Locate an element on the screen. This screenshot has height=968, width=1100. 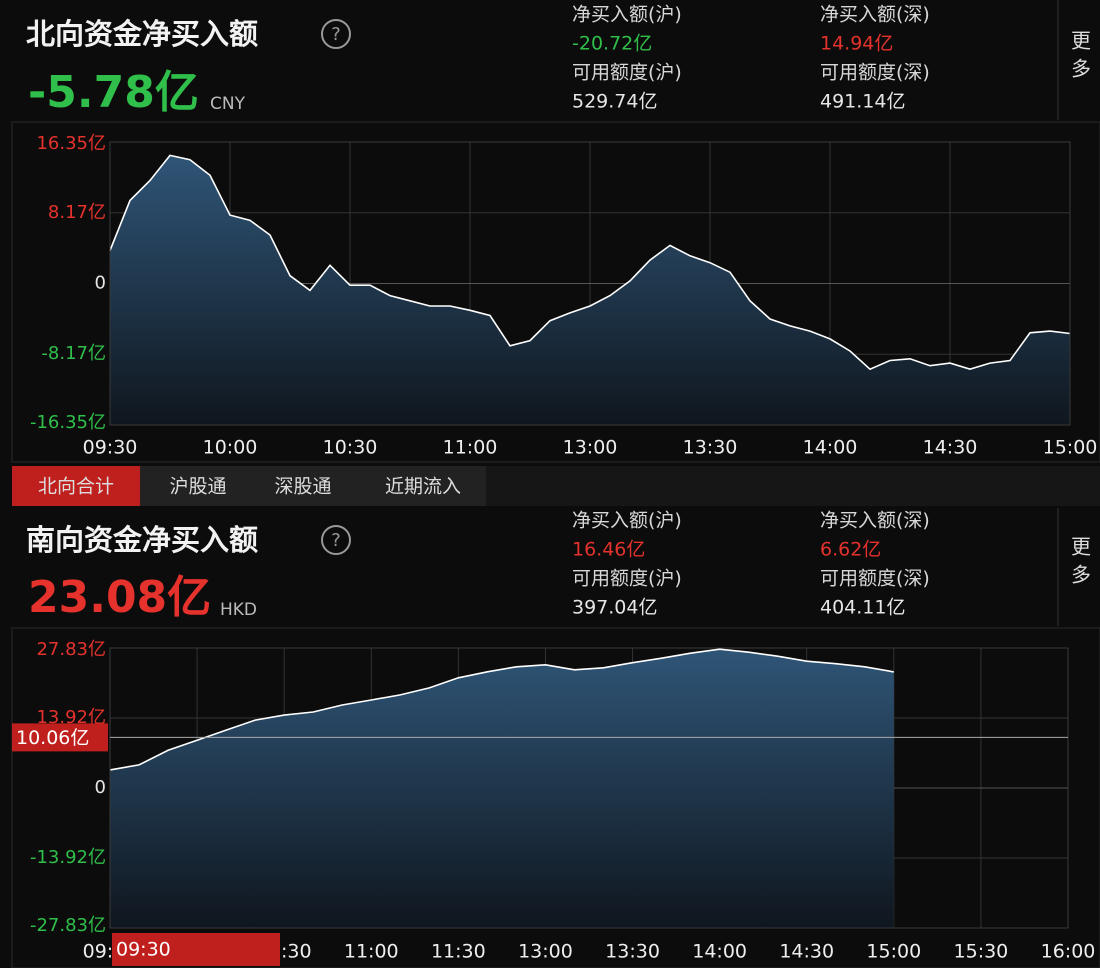
stat-value: 14.94亿 is located at coordinates (856, 44).